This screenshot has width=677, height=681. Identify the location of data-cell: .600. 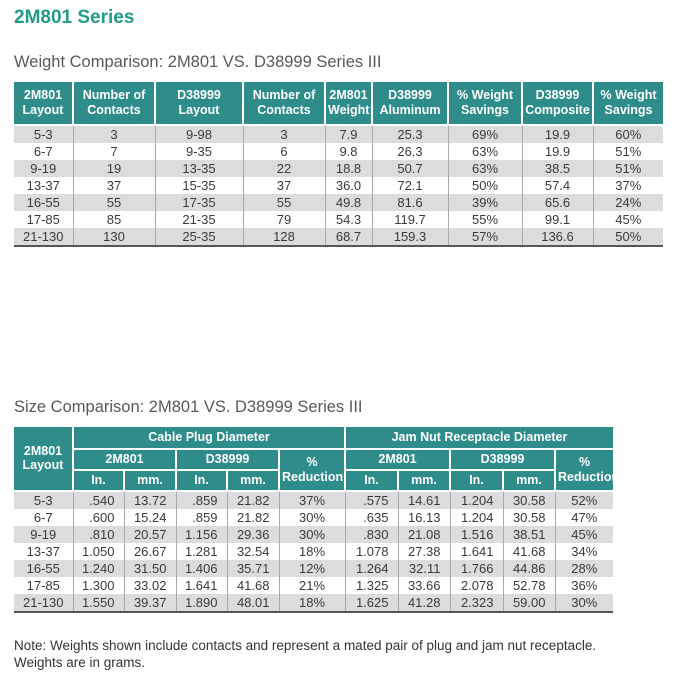
(99, 517).